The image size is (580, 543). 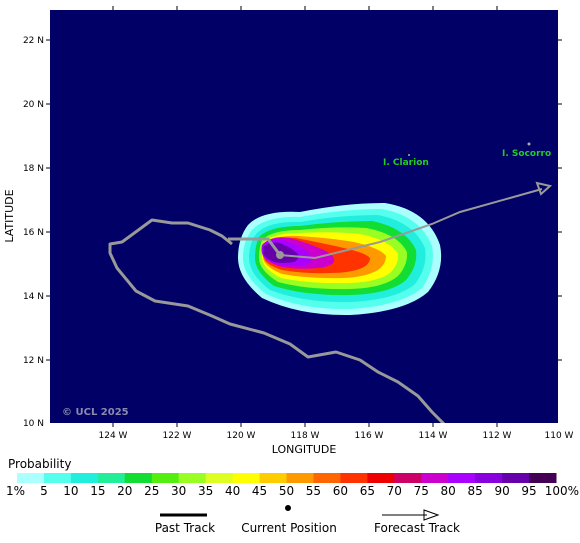 I want to click on colorbar-tick-label: 75, so click(x=421, y=491).